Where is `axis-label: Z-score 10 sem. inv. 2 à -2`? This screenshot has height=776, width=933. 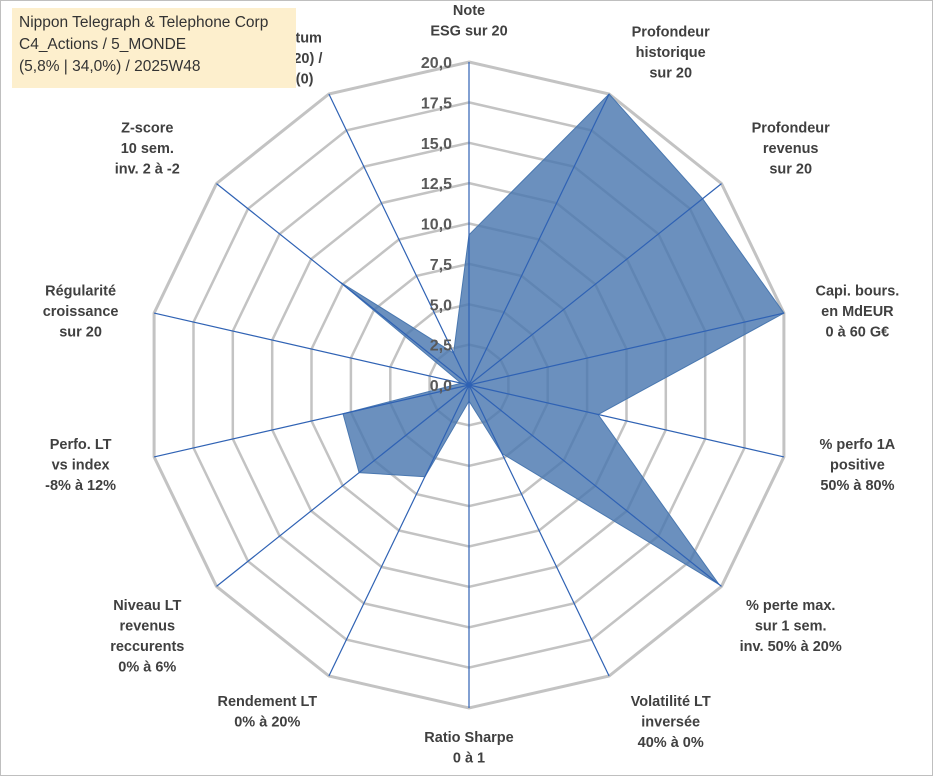
axis-label: Z-score 10 sem. inv. 2 à -2 is located at coordinates (147, 148).